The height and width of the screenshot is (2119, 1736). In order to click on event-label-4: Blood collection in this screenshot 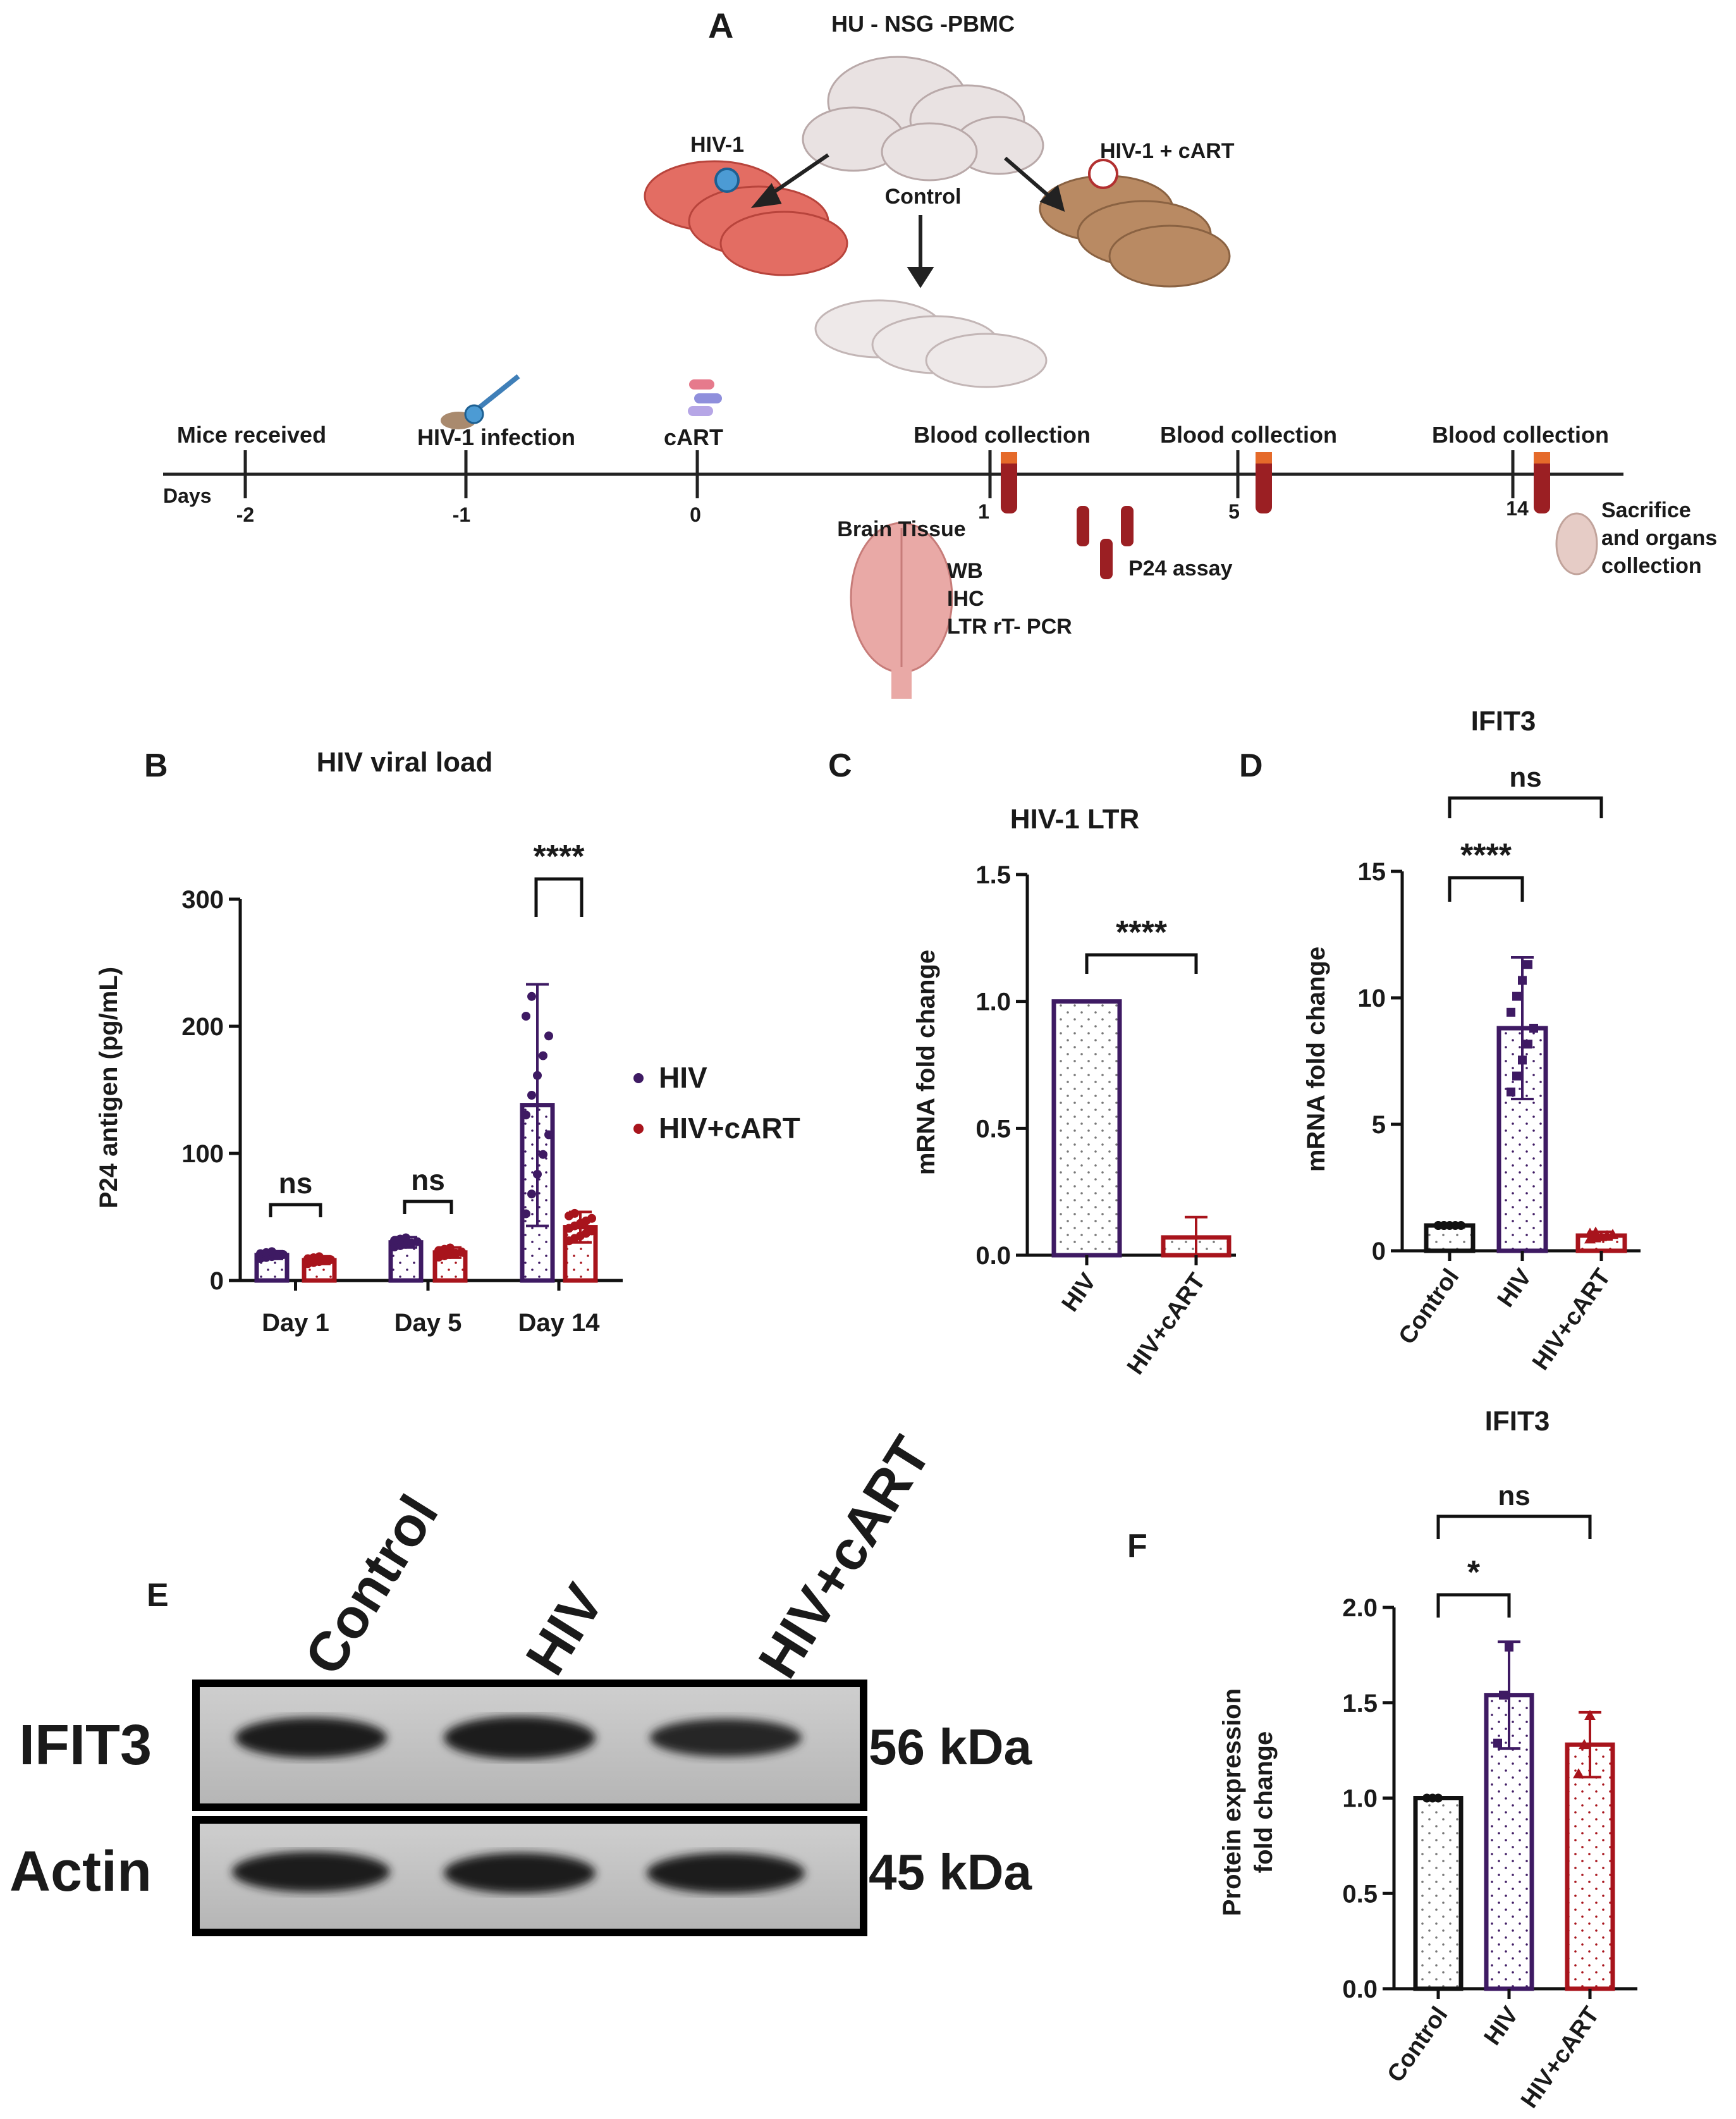, I will do `click(1248, 435)`.